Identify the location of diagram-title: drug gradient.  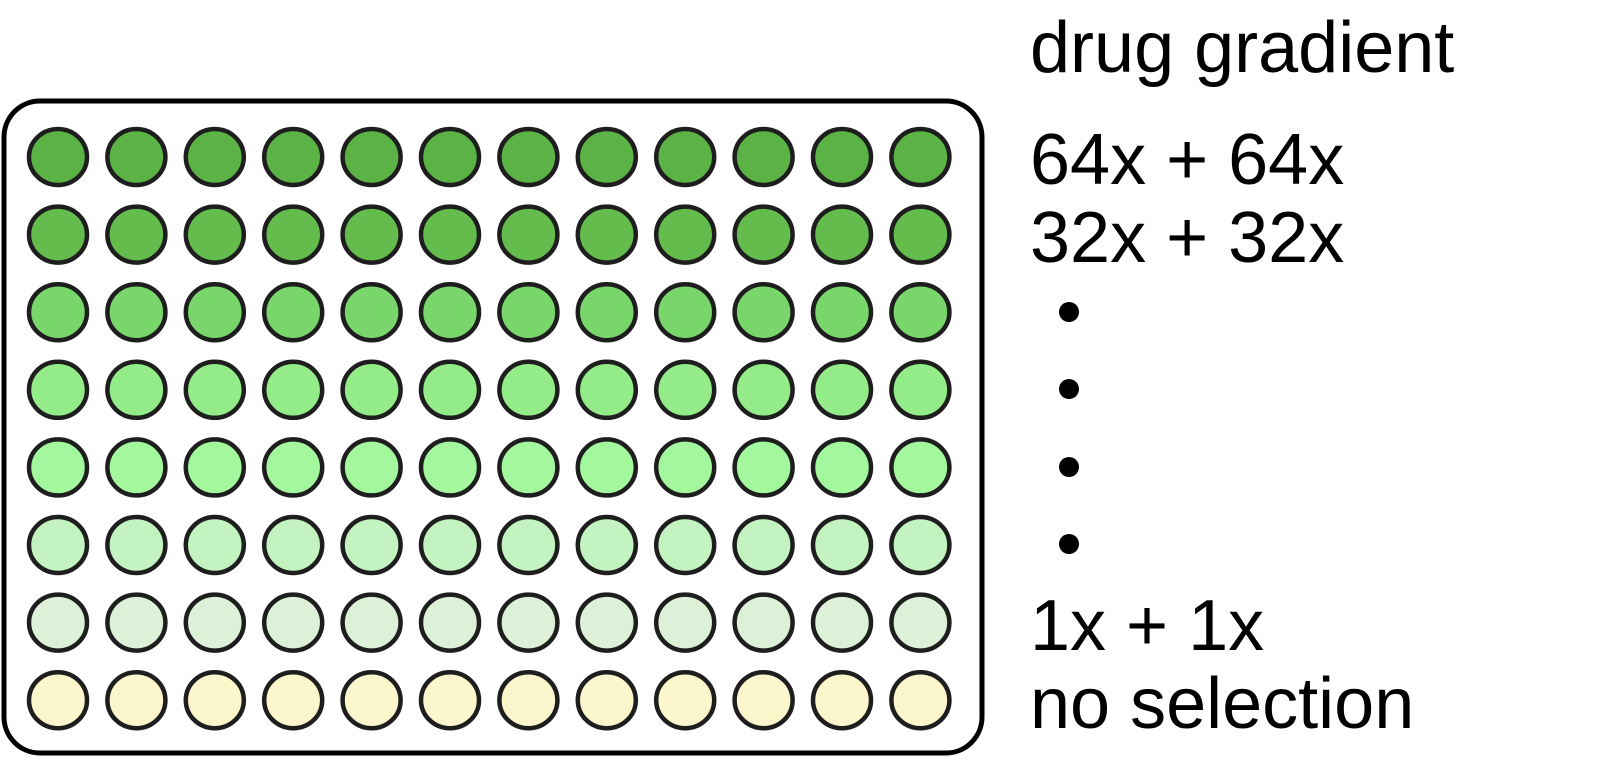
(1242, 48).